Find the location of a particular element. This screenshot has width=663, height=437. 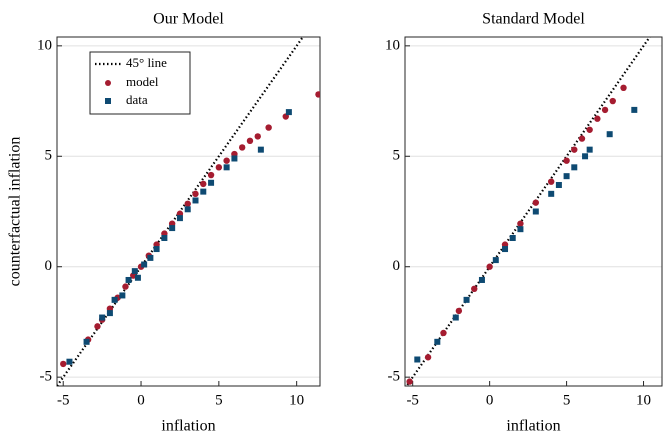

y-axis-label: counterfactual inflation is located at coordinates (15, 212).